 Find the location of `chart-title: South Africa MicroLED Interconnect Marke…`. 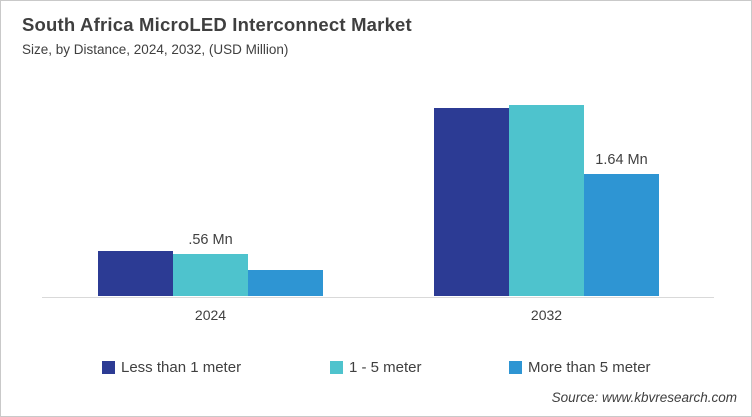

chart-title: South Africa MicroLED Interconnect Marke… is located at coordinates (217, 24).